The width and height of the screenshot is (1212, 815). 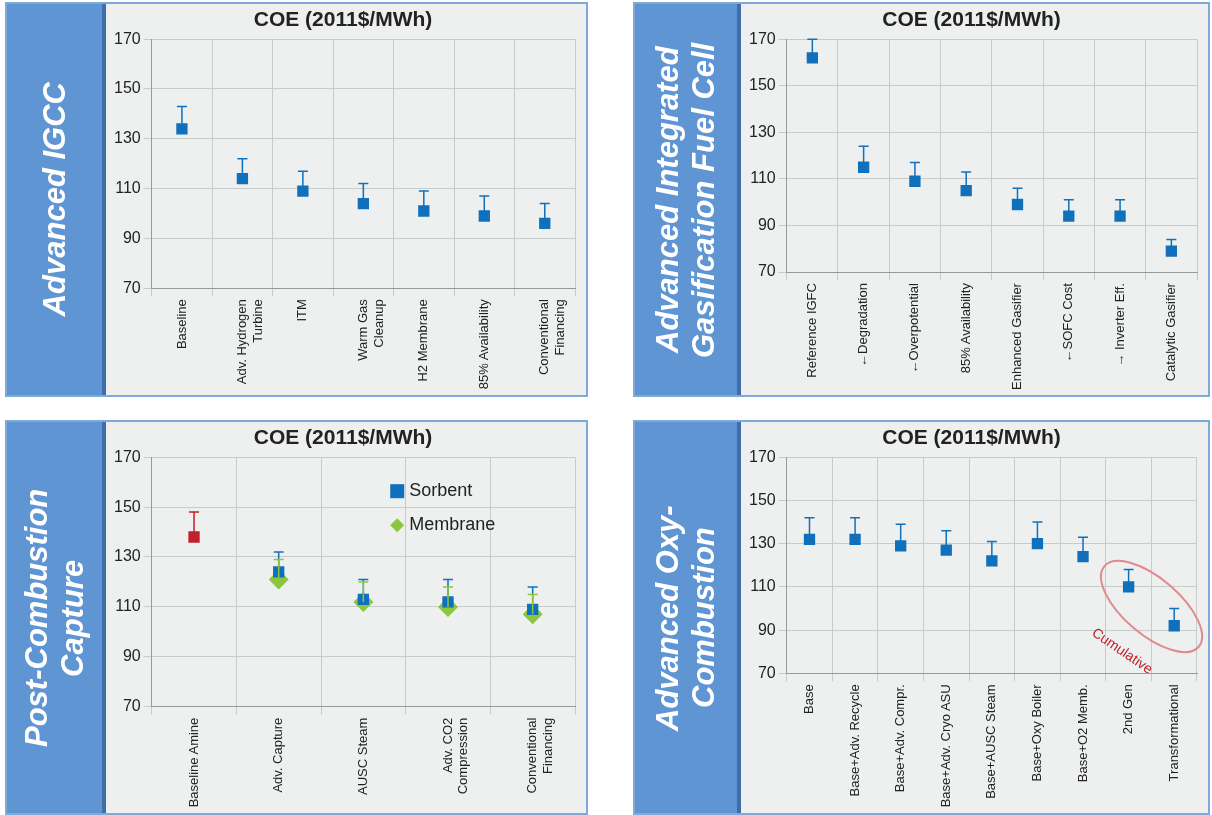 What do you see at coordinates (1082, 733) in the screenshot?
I see `x-tick-label: Base+O2 Memb.` at bounding box center [1082, 733].